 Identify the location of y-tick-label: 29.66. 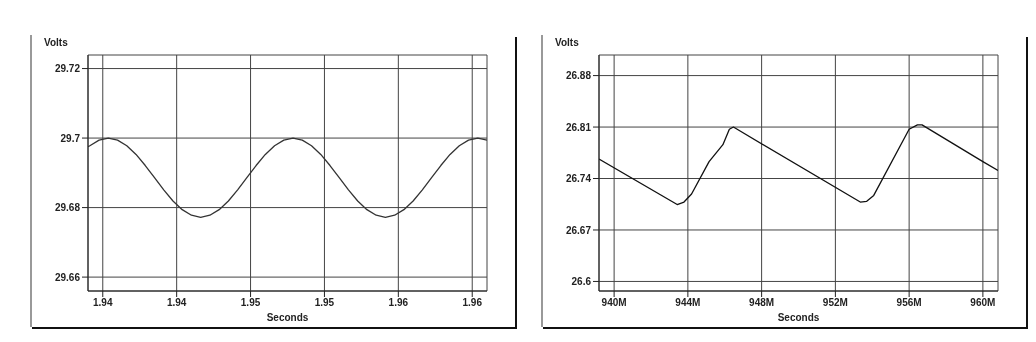
(67, 277).